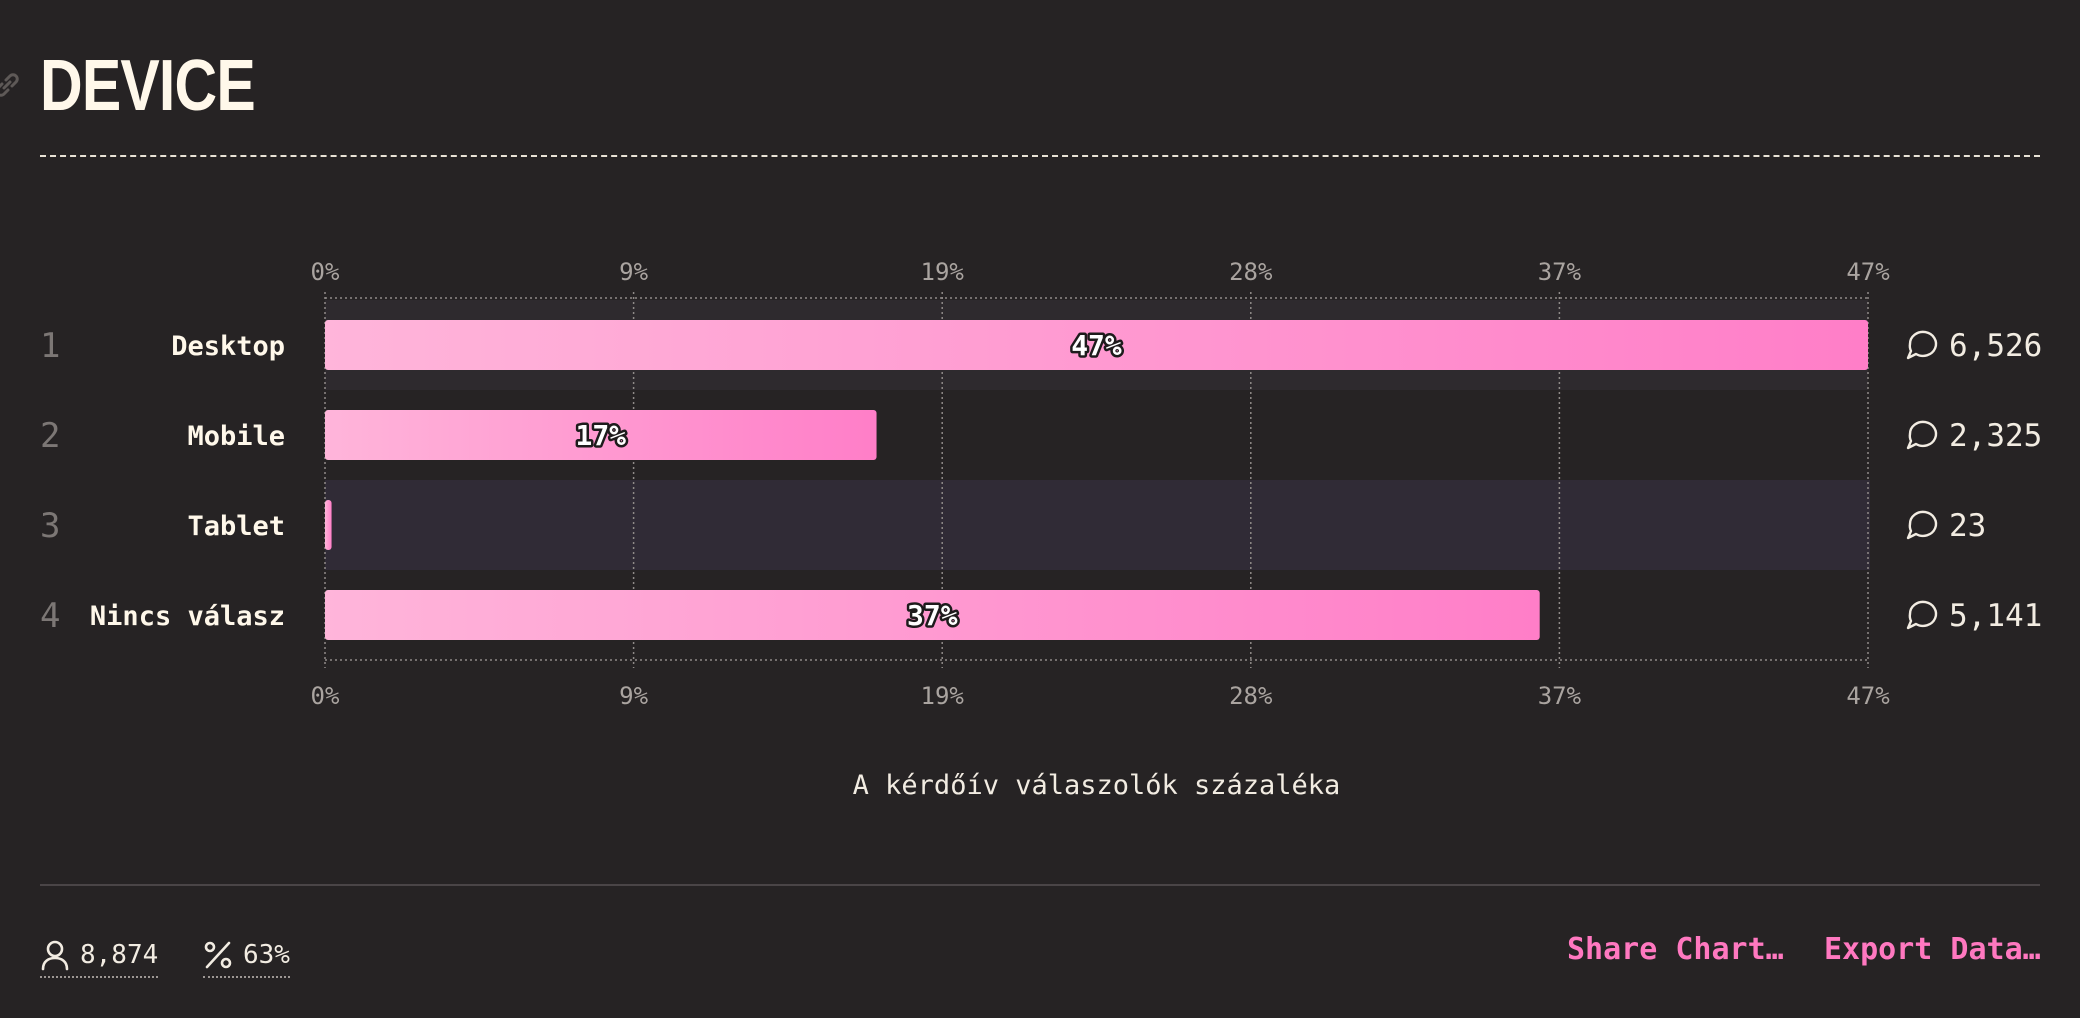 This screenshot has width=2080, height=1018. I want to click on tick-label-bottom: 19%, so click(943, 696).